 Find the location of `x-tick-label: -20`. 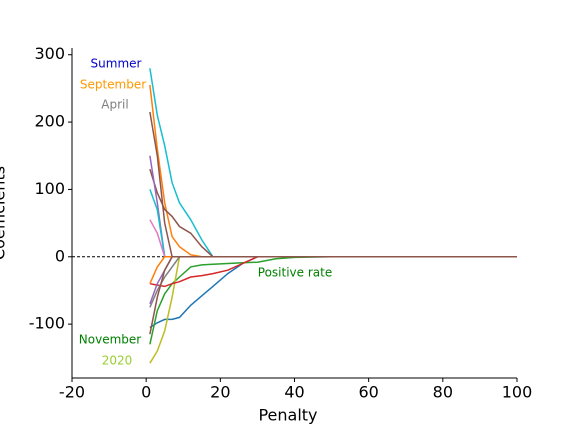

x-tick-label: -20 is located at coordinates (72, 392).